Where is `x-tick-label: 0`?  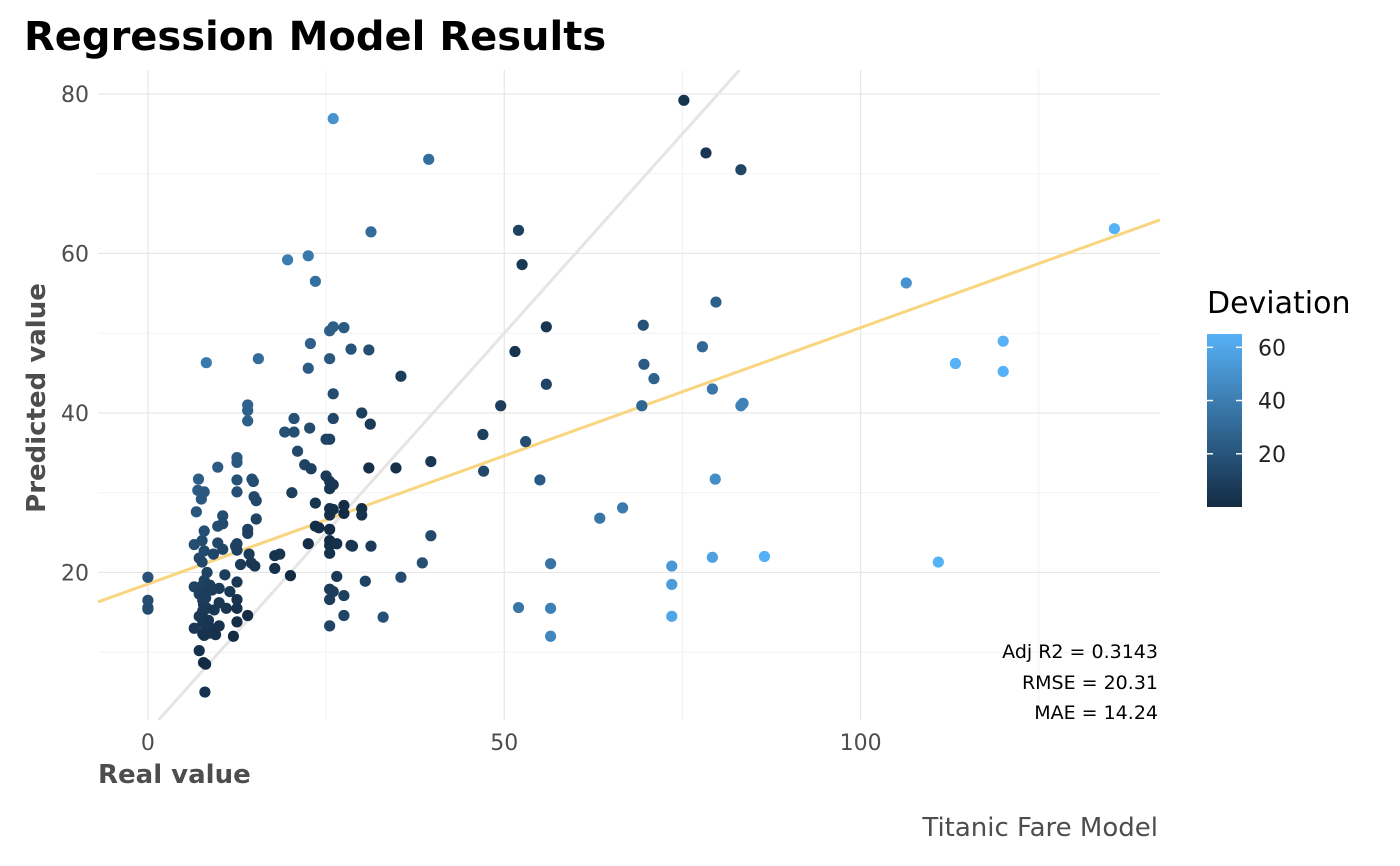 x-tick-label: 0 is located at coordinates (148, 743).